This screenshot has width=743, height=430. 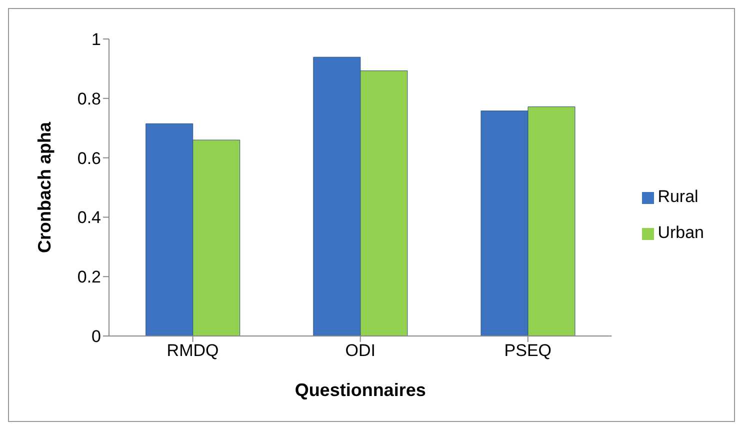 What do you see at coordinates (528, 350) in the screenshot?
I see `x-tick-label: PSEQ` at bounding box center [528, 350].